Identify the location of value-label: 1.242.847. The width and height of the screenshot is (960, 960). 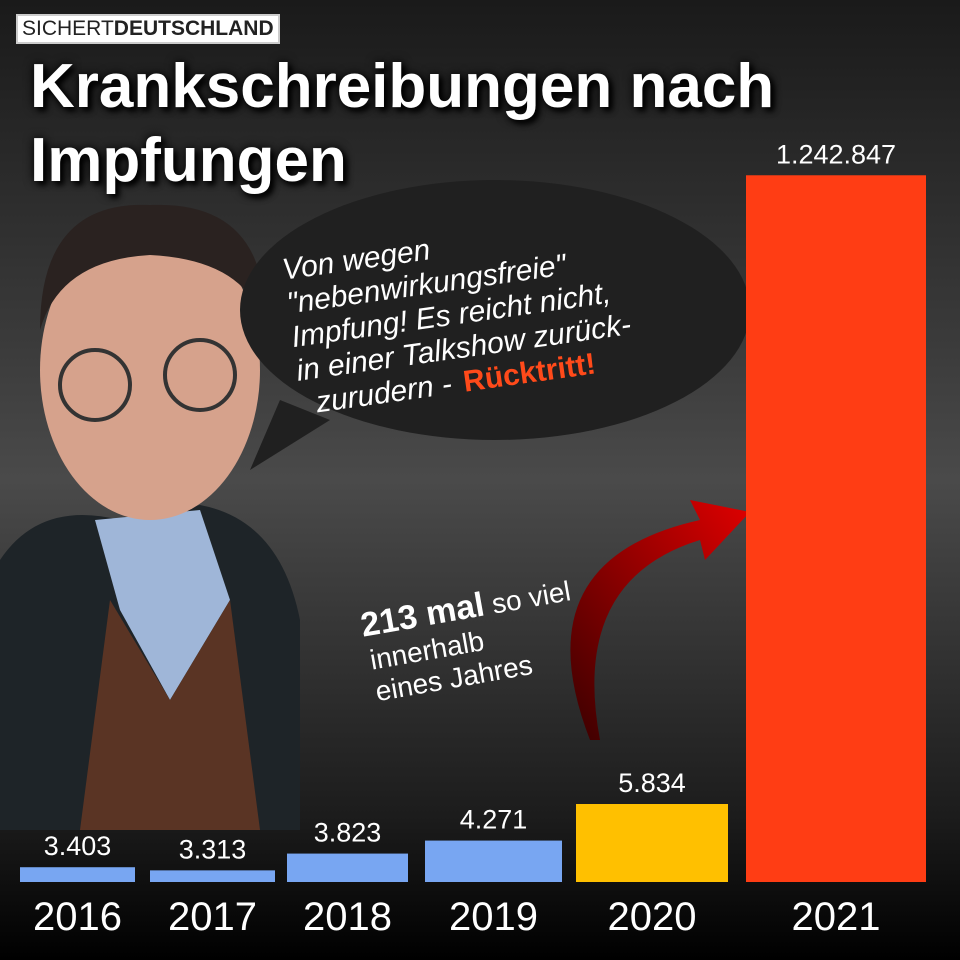
(836, 154).